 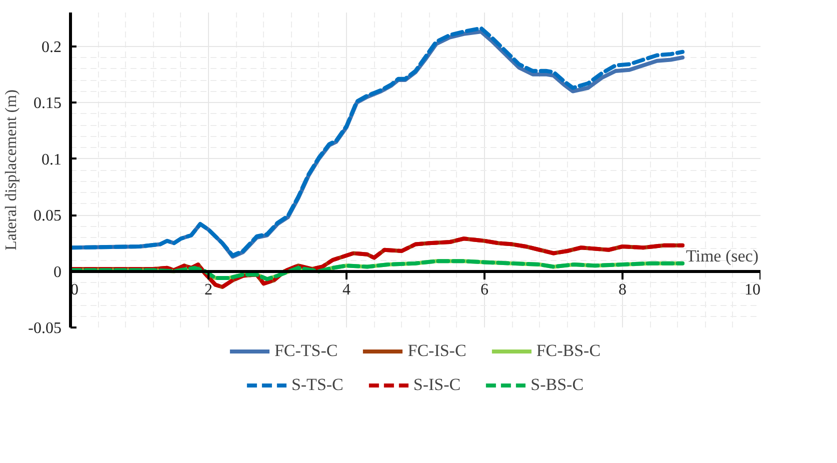 What do you see at coordinates (346, 289) in the screenshot?
I see `x-tick-label: 4` at bounding box center [346, 289].